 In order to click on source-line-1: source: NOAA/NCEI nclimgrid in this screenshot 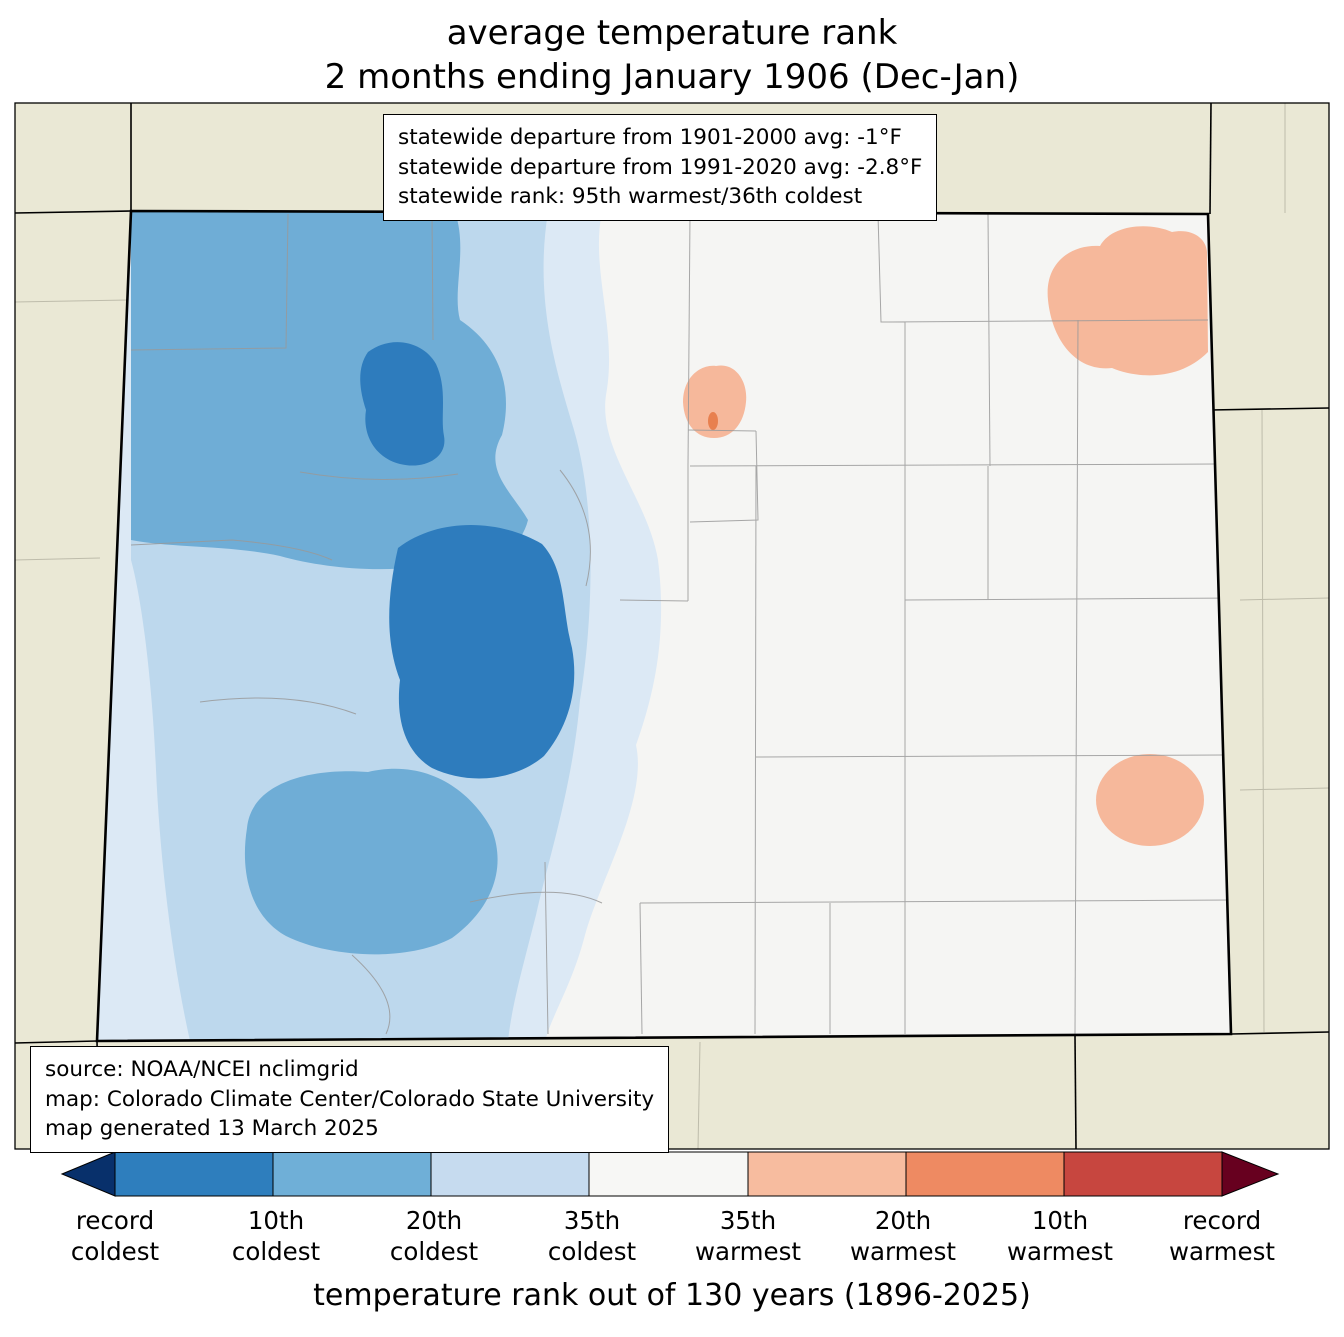, I will do `click(202, 1069)`.